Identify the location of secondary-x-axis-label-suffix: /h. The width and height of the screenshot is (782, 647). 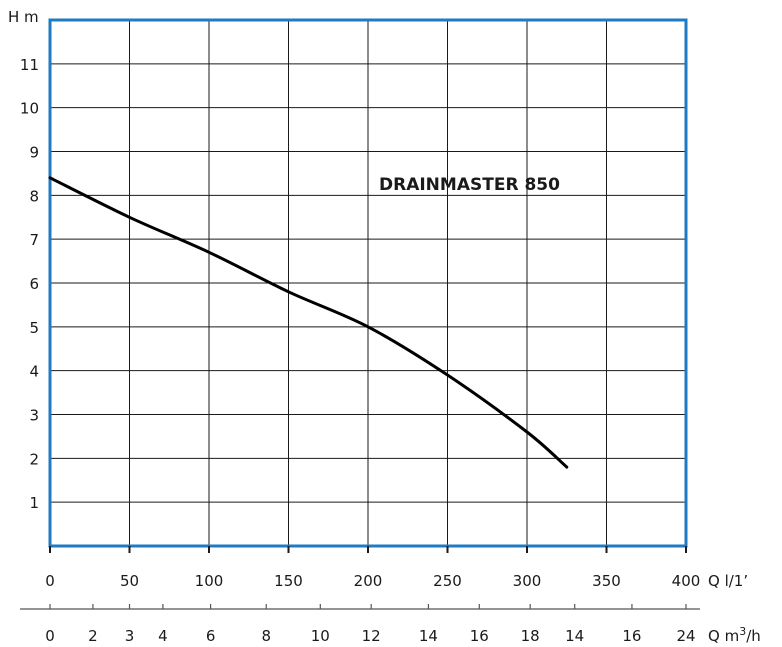
(753, 636).